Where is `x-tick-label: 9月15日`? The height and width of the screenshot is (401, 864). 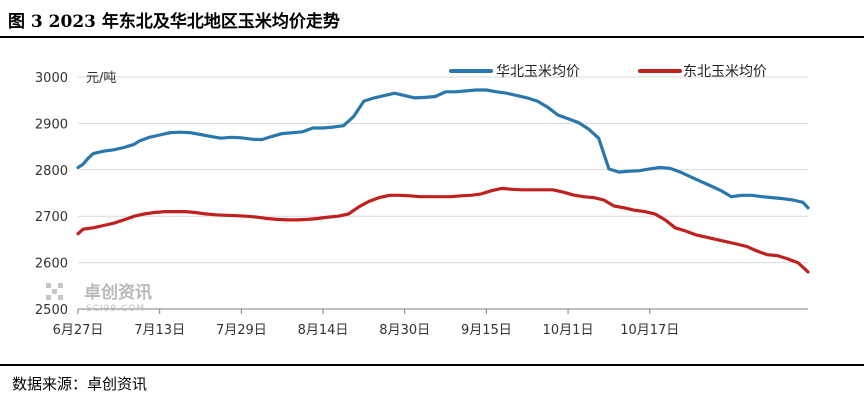 x-tick-label: 9月15日 is located at coordinates (486, 330).